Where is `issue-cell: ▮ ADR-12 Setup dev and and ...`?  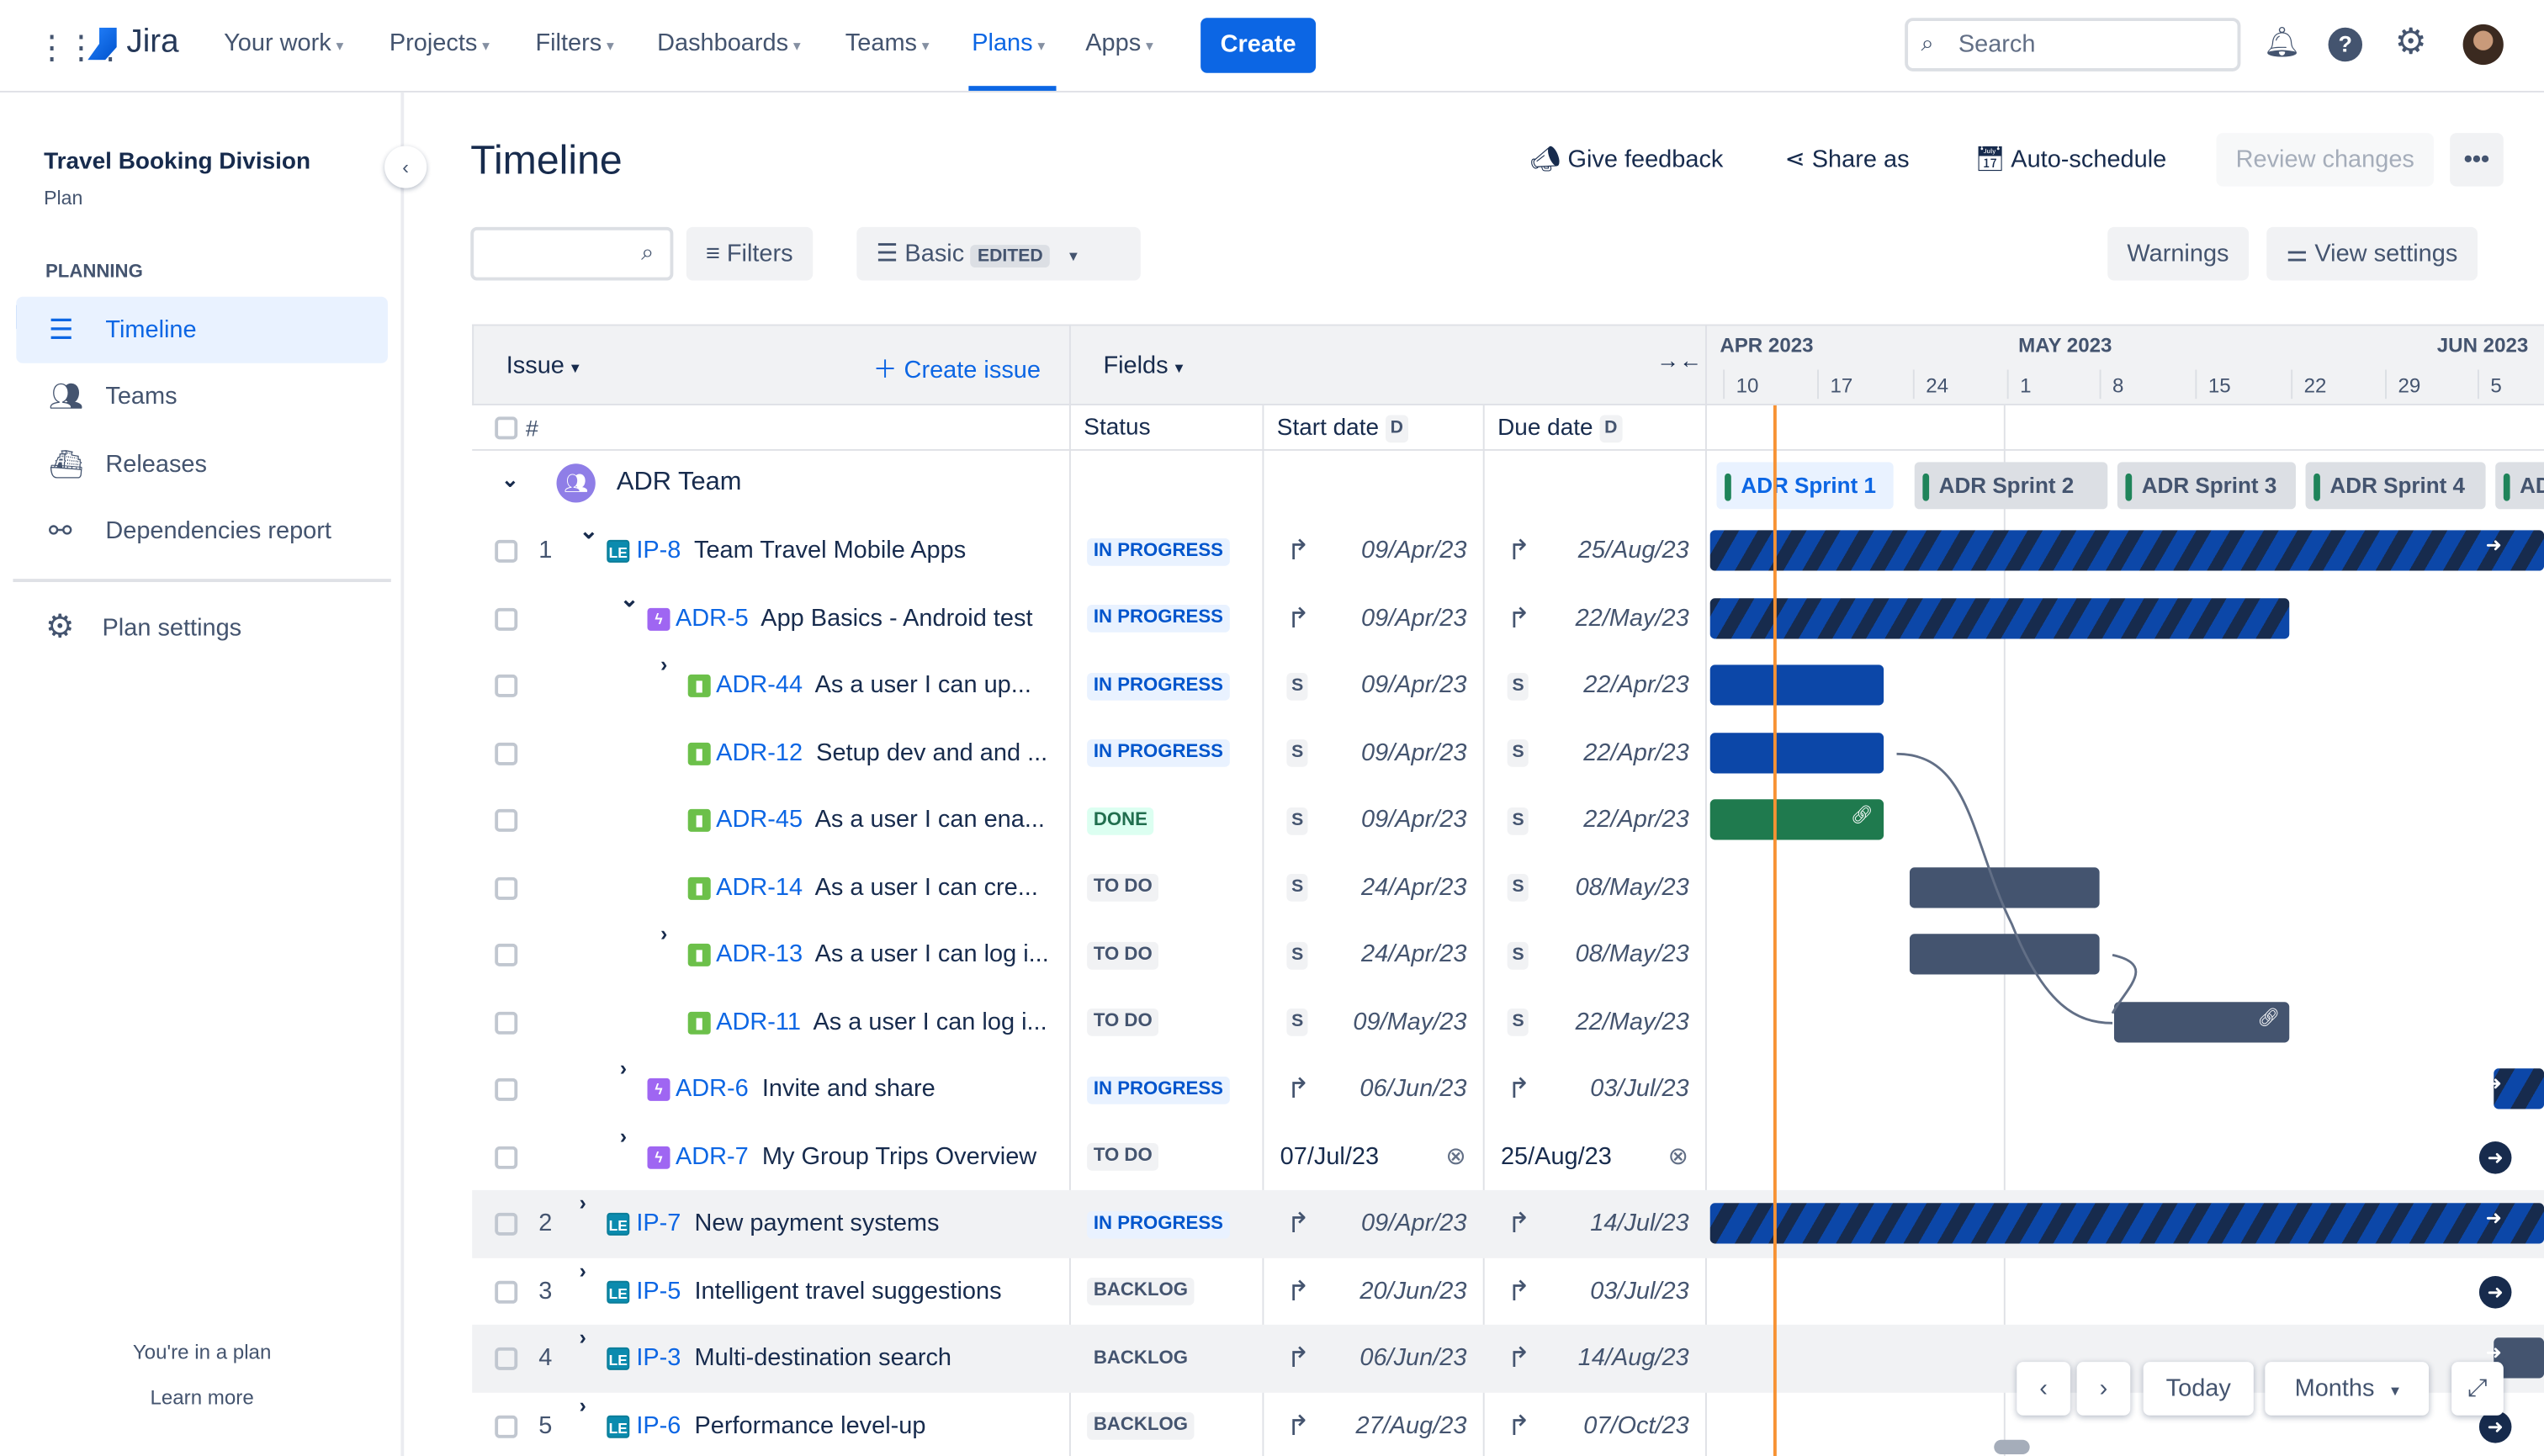 issue-cell: ▮ ADR-12 Setup dev and and ... is located at coordinates (867, 752).